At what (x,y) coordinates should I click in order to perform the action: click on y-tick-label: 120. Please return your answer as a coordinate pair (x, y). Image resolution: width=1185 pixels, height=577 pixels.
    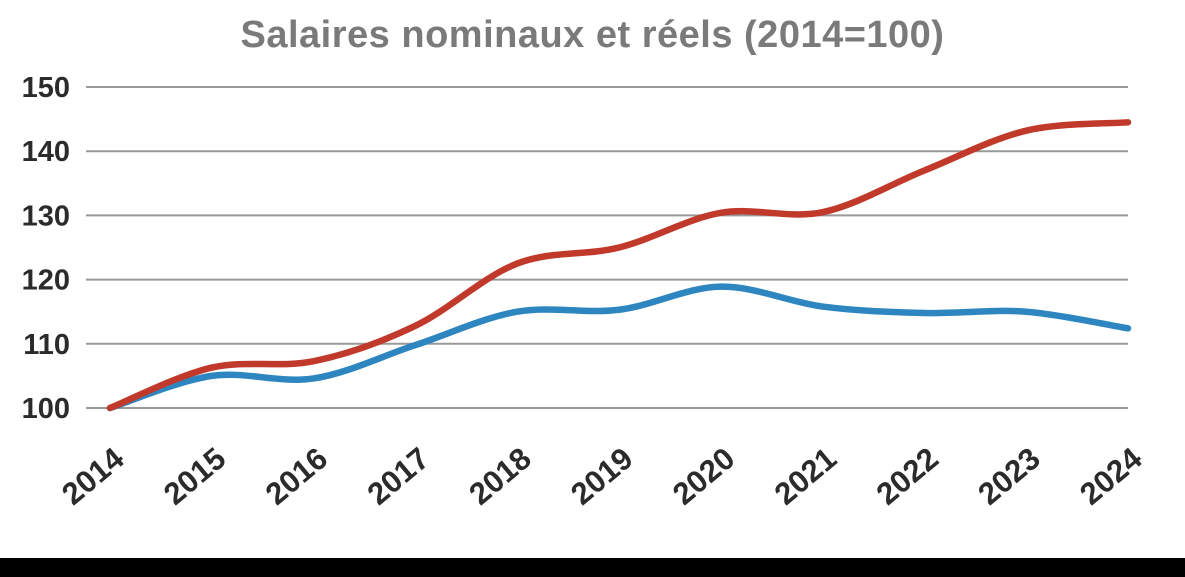
    Looking at the image, I should click on (46, 281).